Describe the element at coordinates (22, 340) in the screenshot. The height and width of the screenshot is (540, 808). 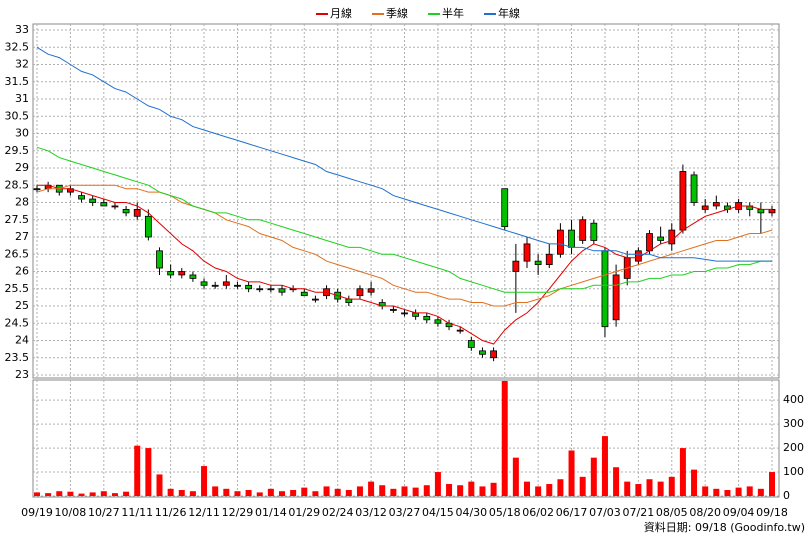
I see `y-tick-label: 24` at that location.